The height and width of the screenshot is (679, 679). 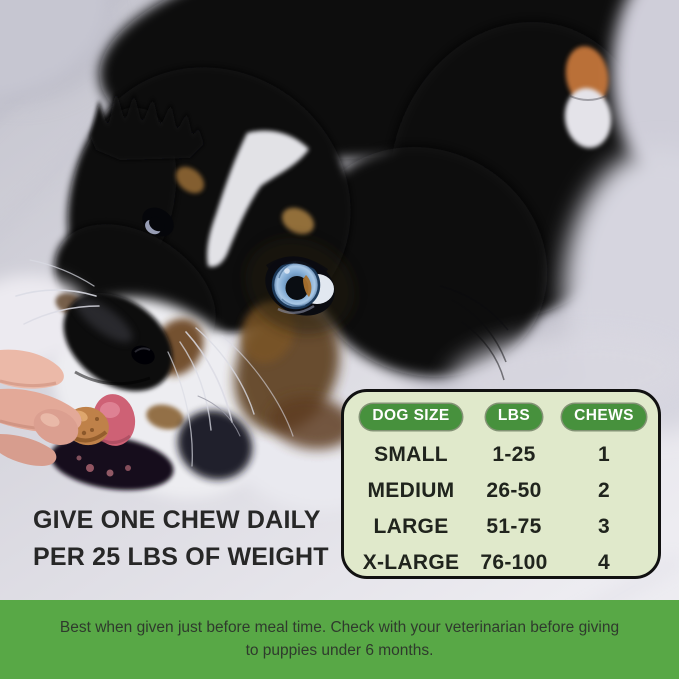 I want to click on cell-size: SMALL, so click(x=411, y=454).